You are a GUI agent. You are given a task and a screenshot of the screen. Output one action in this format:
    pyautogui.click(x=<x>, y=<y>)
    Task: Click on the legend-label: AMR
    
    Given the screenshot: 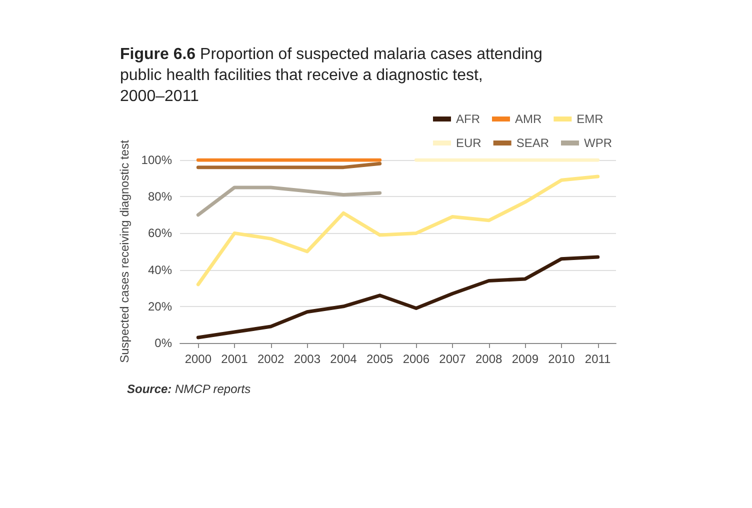 What is the action you would take?
    pyautogui.click(x=528, y=119)
    